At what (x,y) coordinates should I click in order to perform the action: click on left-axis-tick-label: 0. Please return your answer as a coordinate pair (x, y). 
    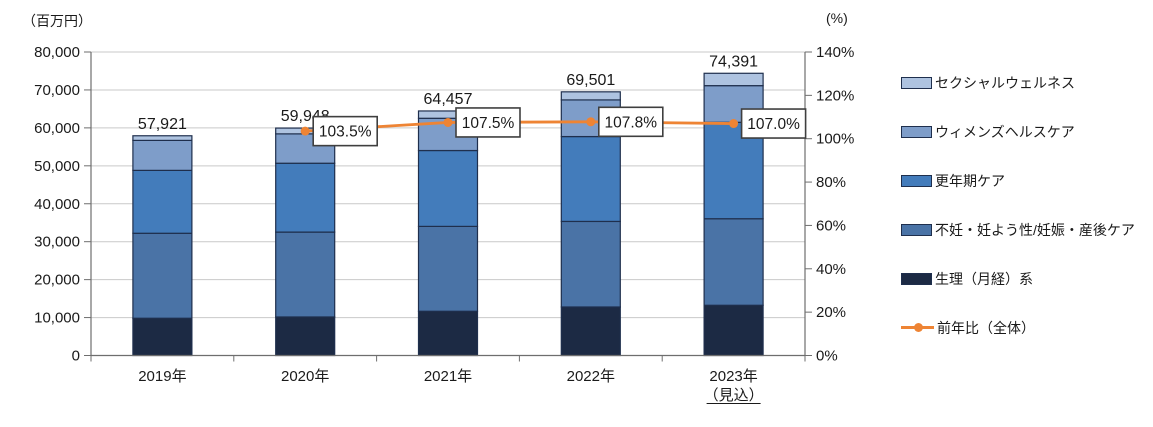
    Looking at the image, I should click on (76, 356).